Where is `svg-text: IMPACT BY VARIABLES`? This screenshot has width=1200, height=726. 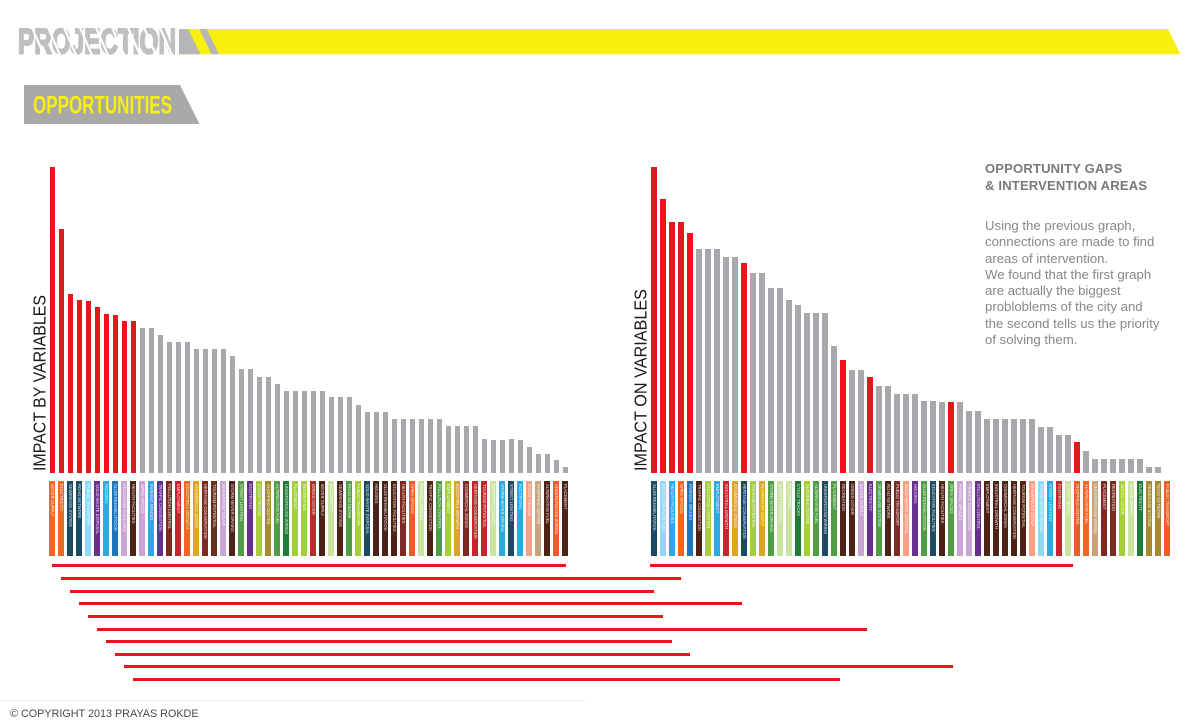
svg-text: IMPACT BY VARIABLES is located at coordinates (40, 383).